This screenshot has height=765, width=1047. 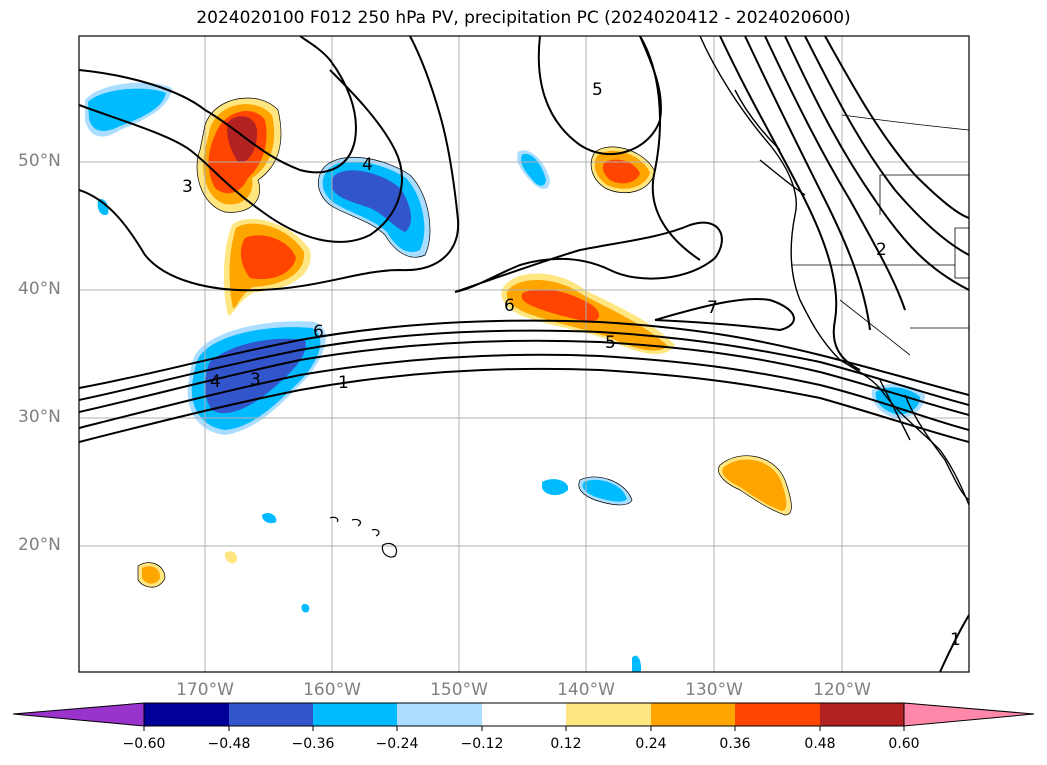 I want to click on positive-anomaly-w, so click(x=267, y=267).